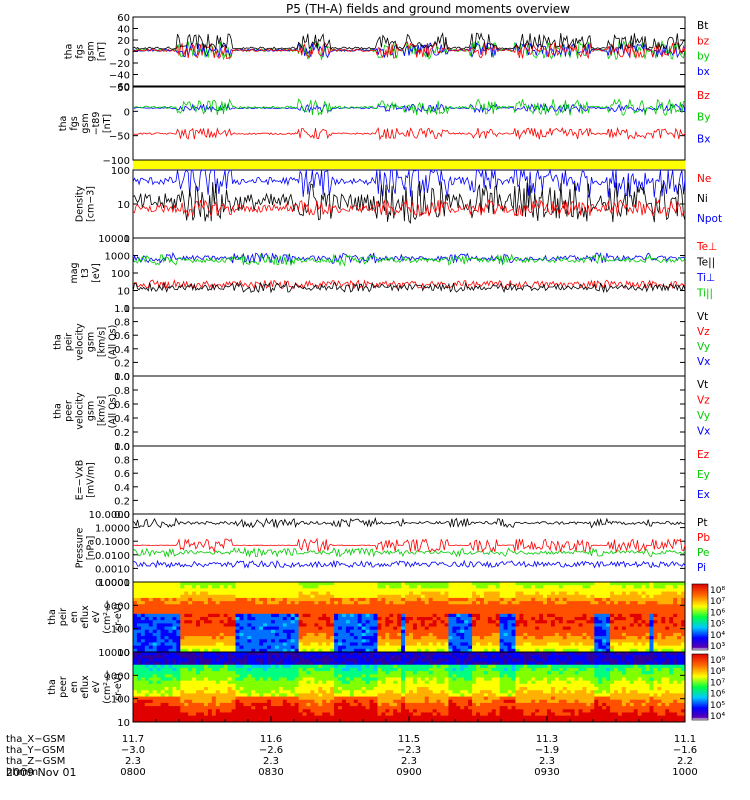  I want to click on y-tick-label: 10, so click(123, 205).